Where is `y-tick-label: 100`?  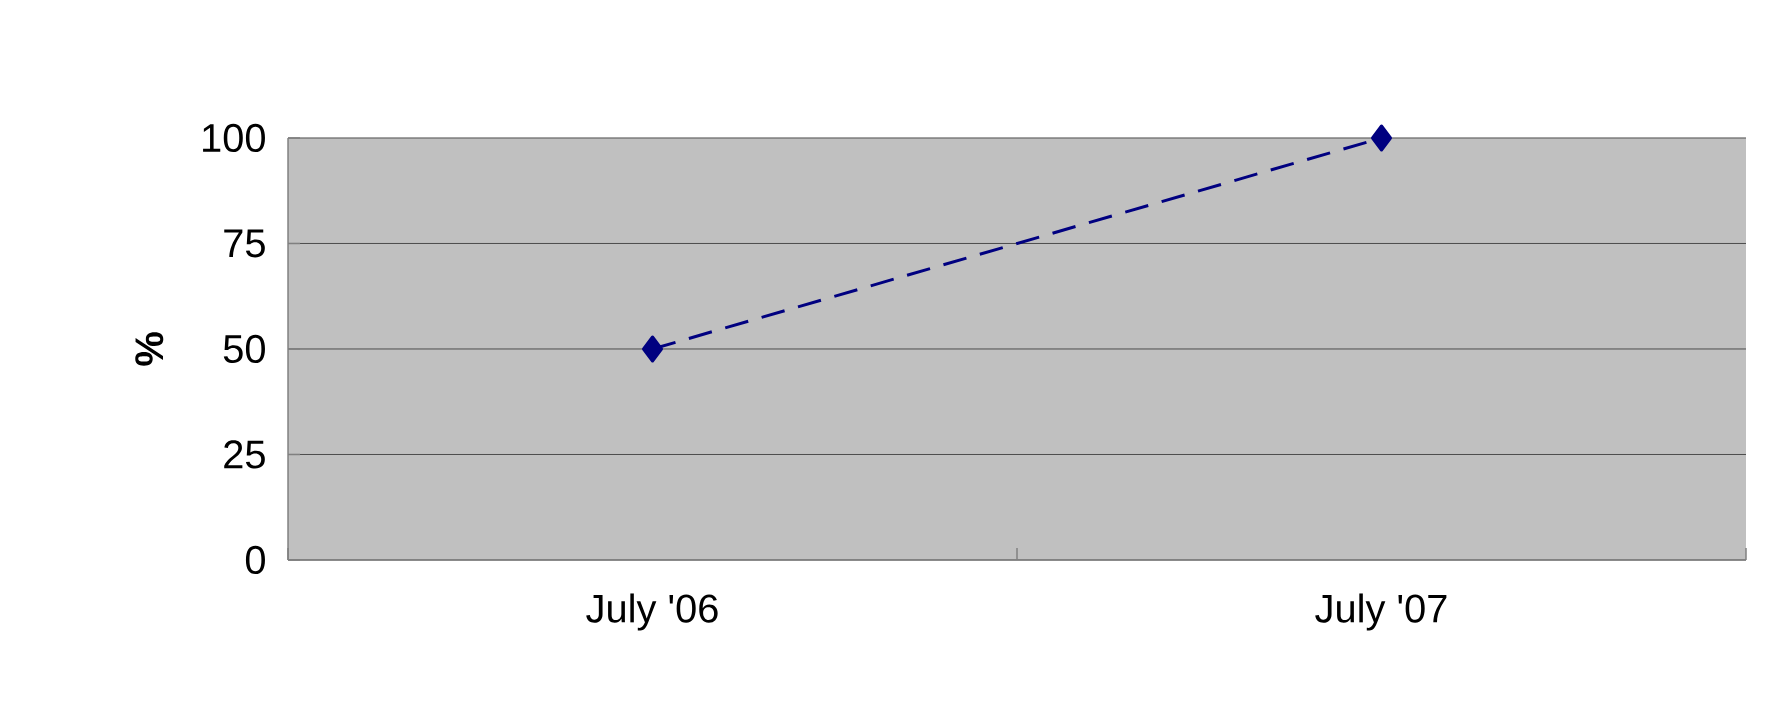
y-tick-label: 100 is located at coordinates (234, 138).